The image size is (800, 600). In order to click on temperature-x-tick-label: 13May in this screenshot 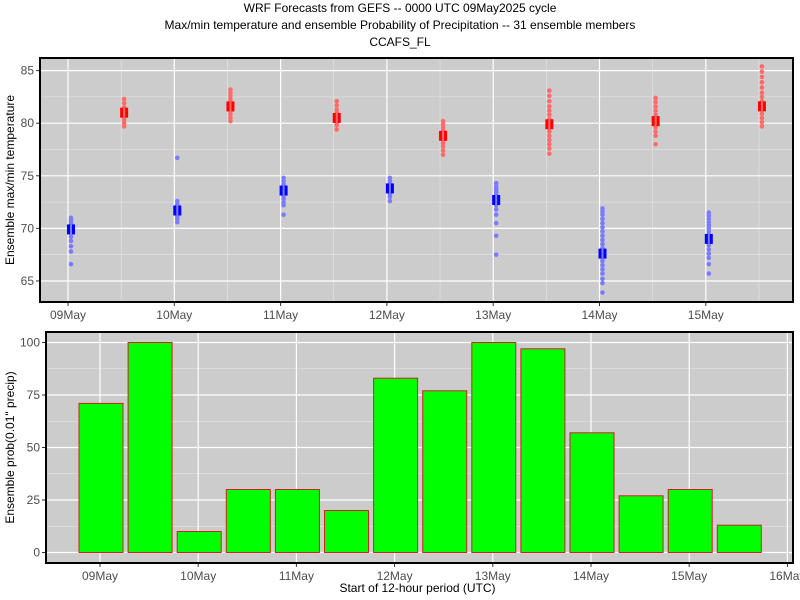, I will do `click(493, 315)`.